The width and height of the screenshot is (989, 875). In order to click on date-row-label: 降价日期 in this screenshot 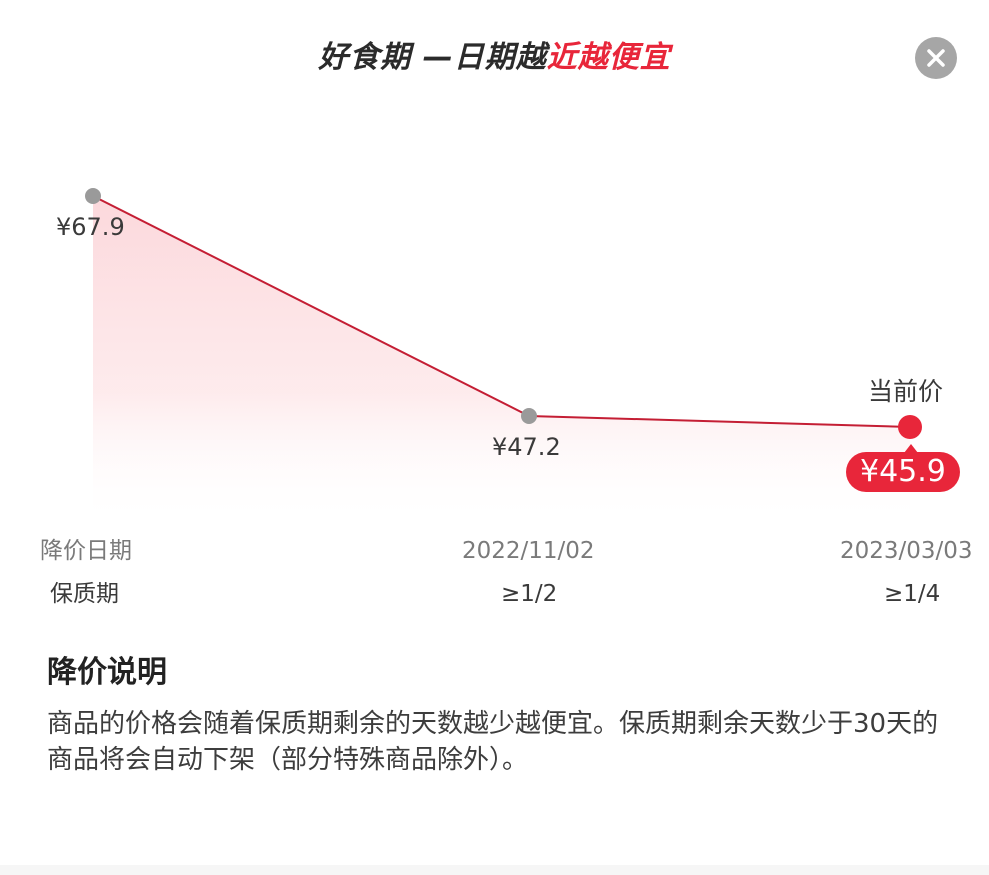, I will do `click(86, 551)`.